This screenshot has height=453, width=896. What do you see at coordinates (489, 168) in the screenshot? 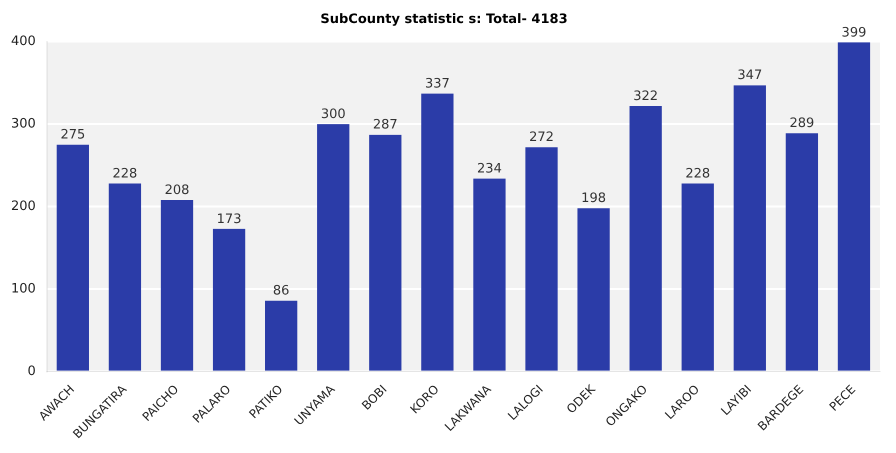
I see `data-label: 234` at bounding box center [489, 168].